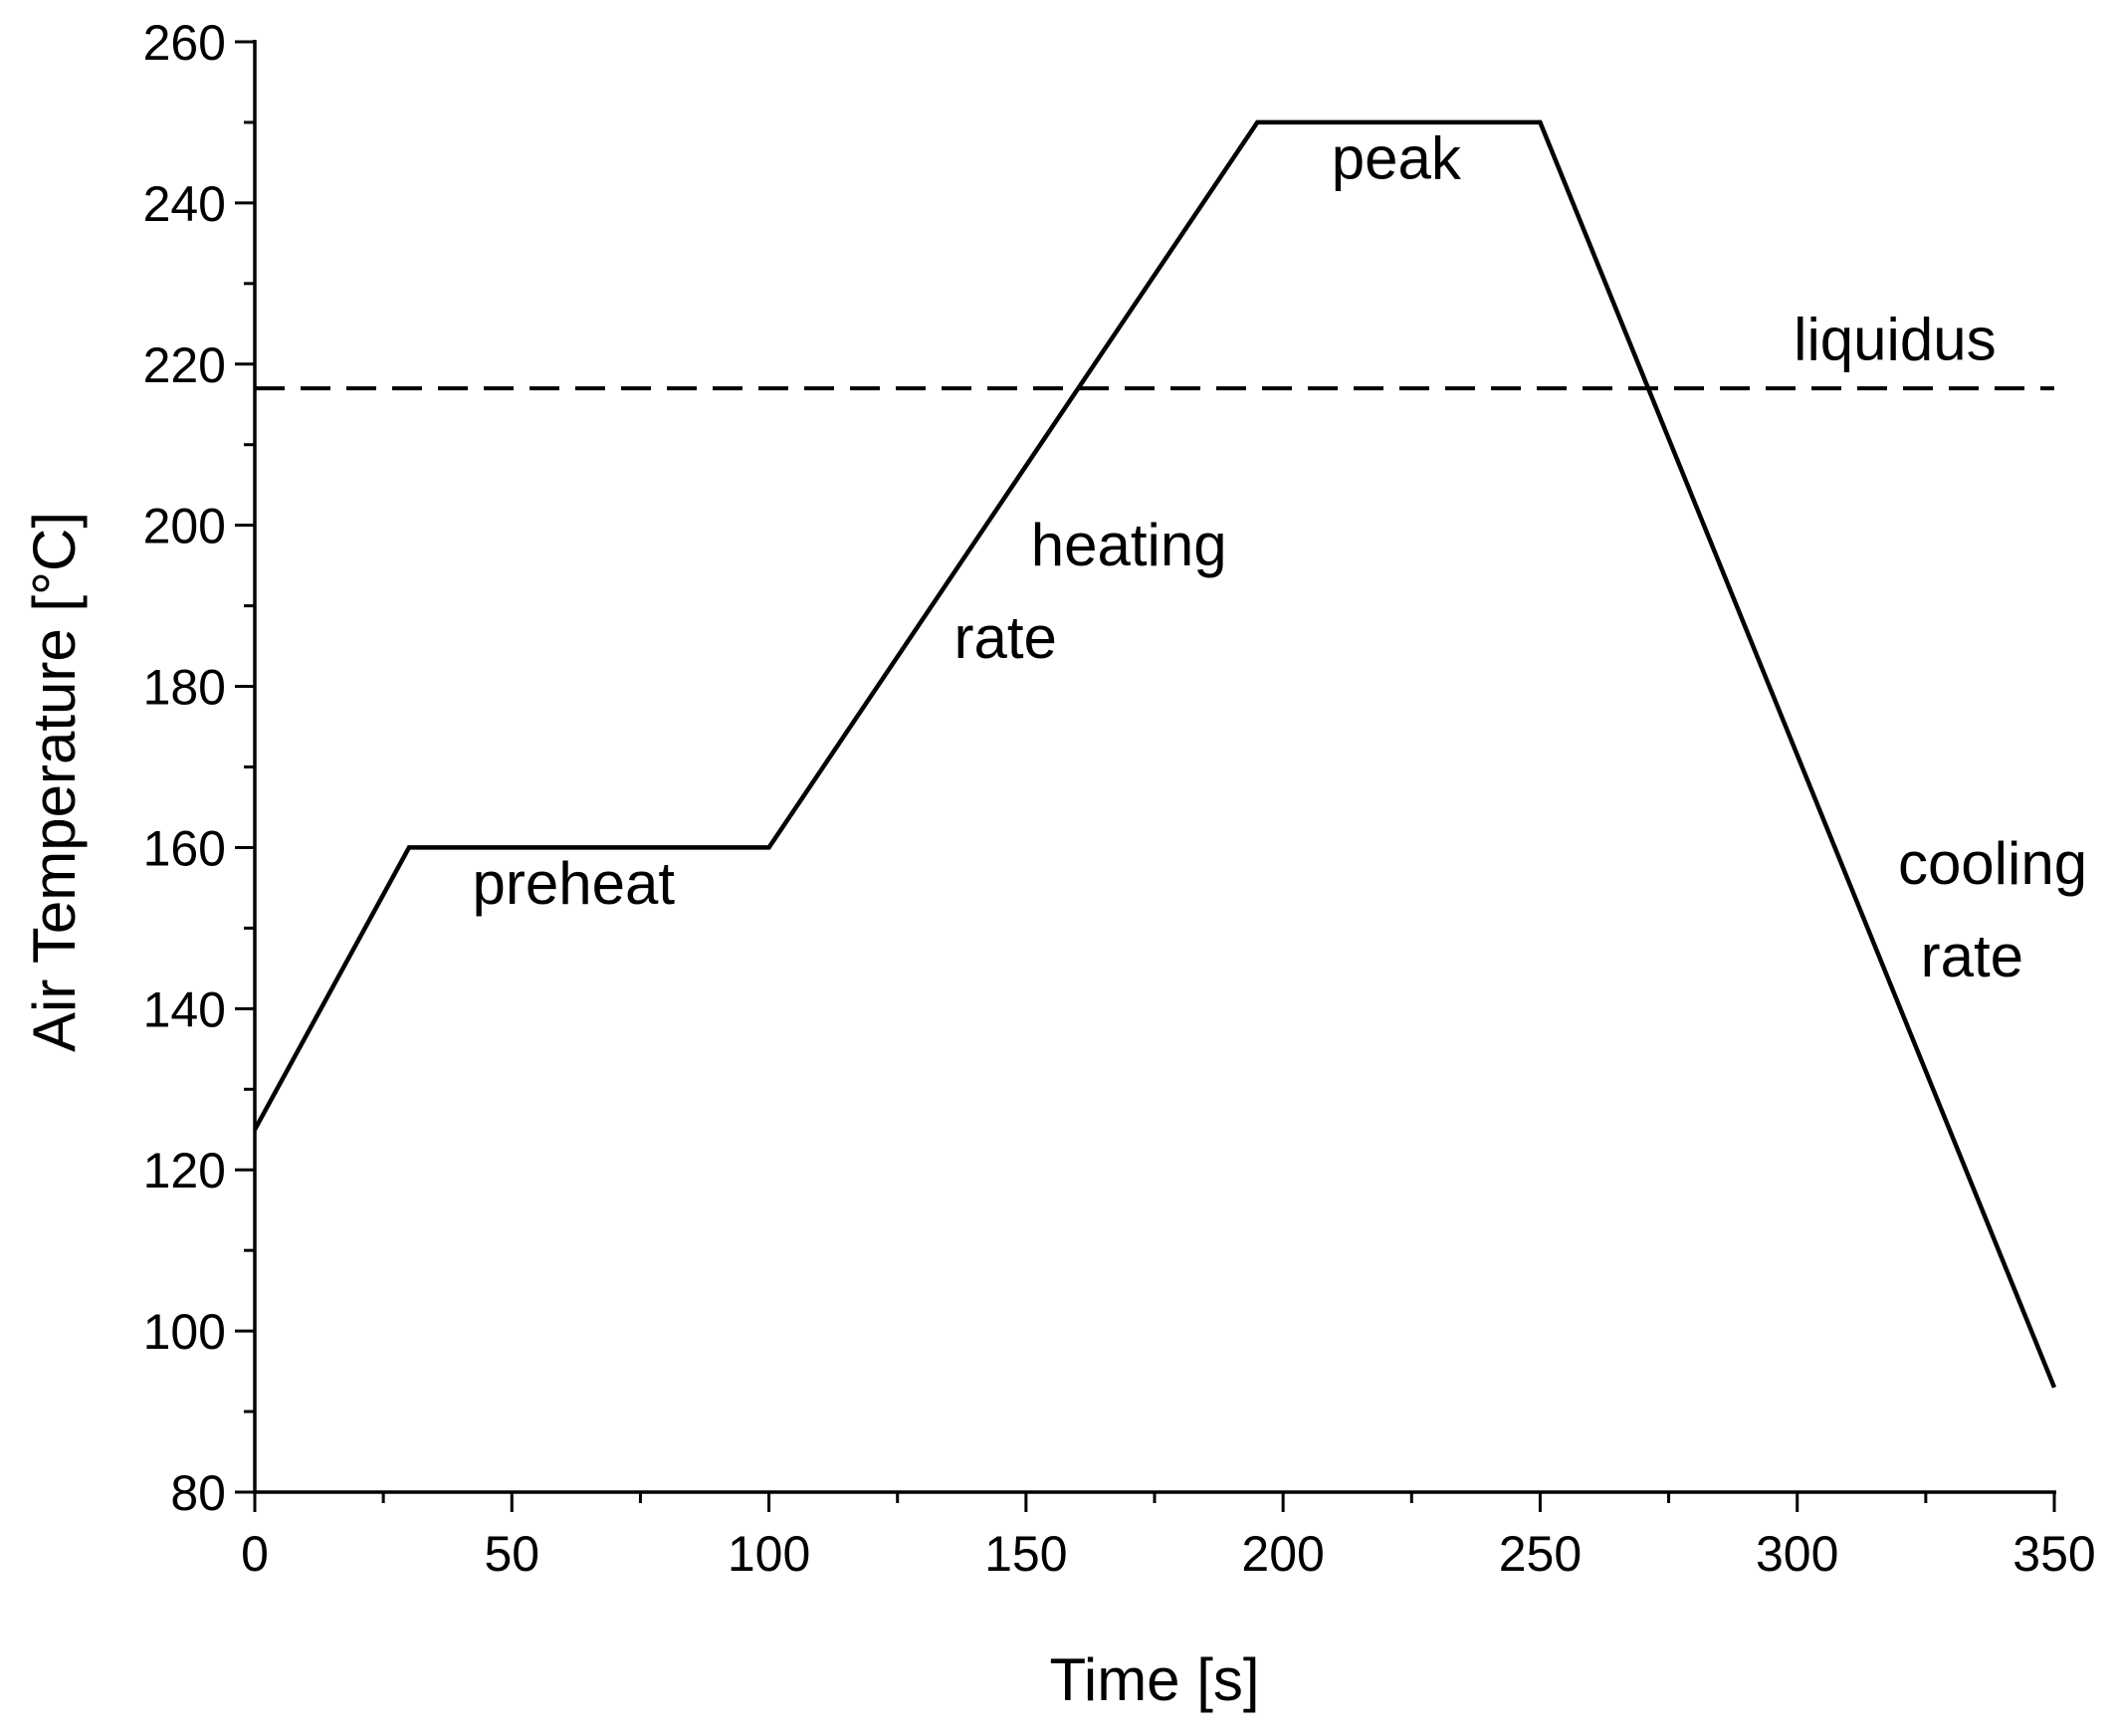 The image size is (2117, 1736). What do you see at coordinates (1282, 1554) in the screenshot?
I see `x-tick-label: 200` at bounding box center [1282, 1554].